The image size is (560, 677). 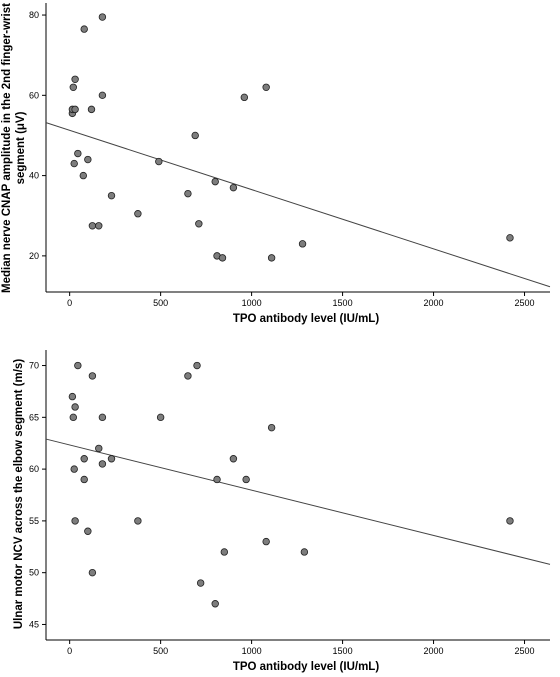 I want to click on y-tick-label: 55, so click(x=34, y=521).